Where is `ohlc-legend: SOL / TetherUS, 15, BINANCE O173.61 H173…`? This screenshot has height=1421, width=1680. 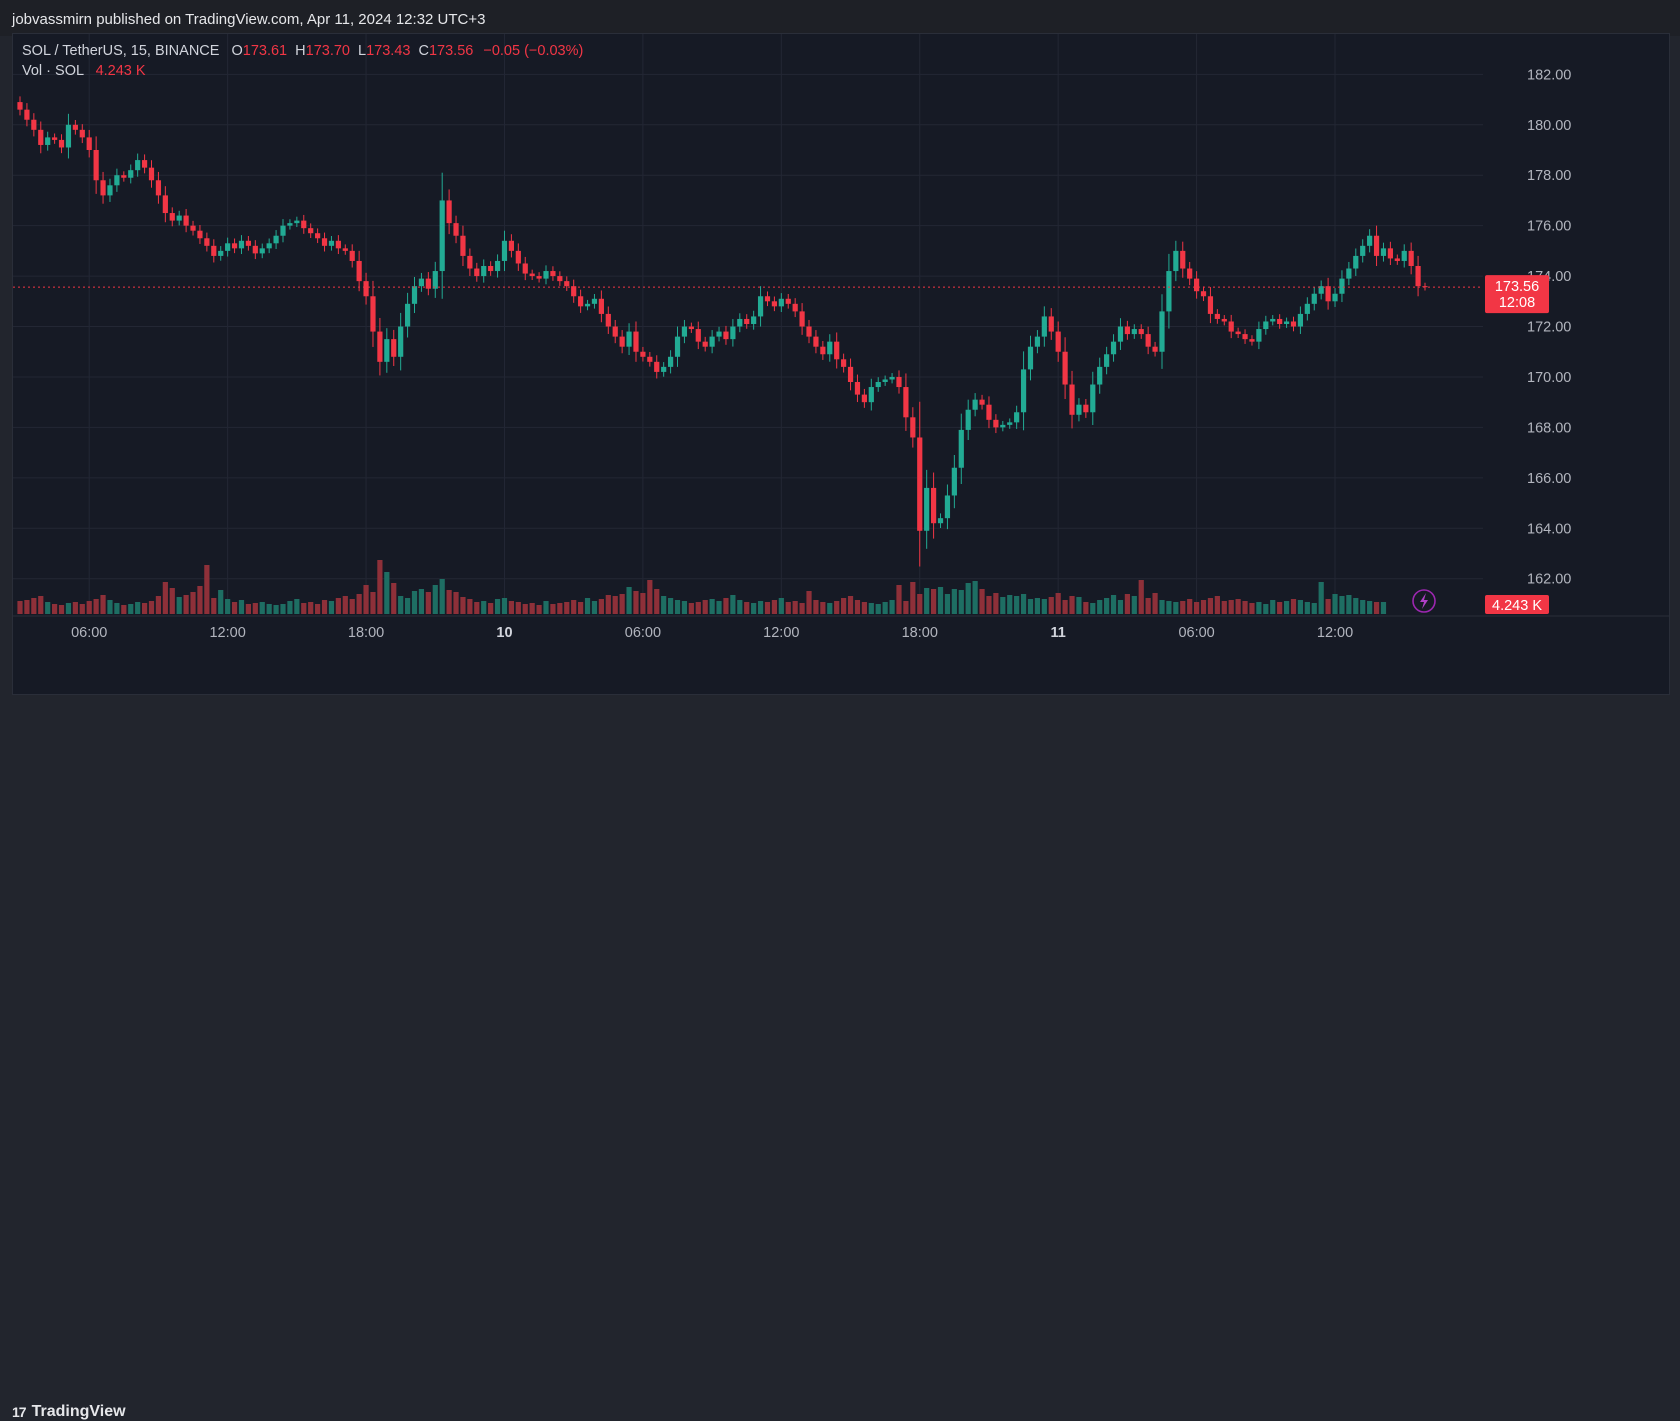
ohlc-legend: SOL / TetherUS, 15, BINANCE O173.61 H173… is located at coordinates (302, 51).